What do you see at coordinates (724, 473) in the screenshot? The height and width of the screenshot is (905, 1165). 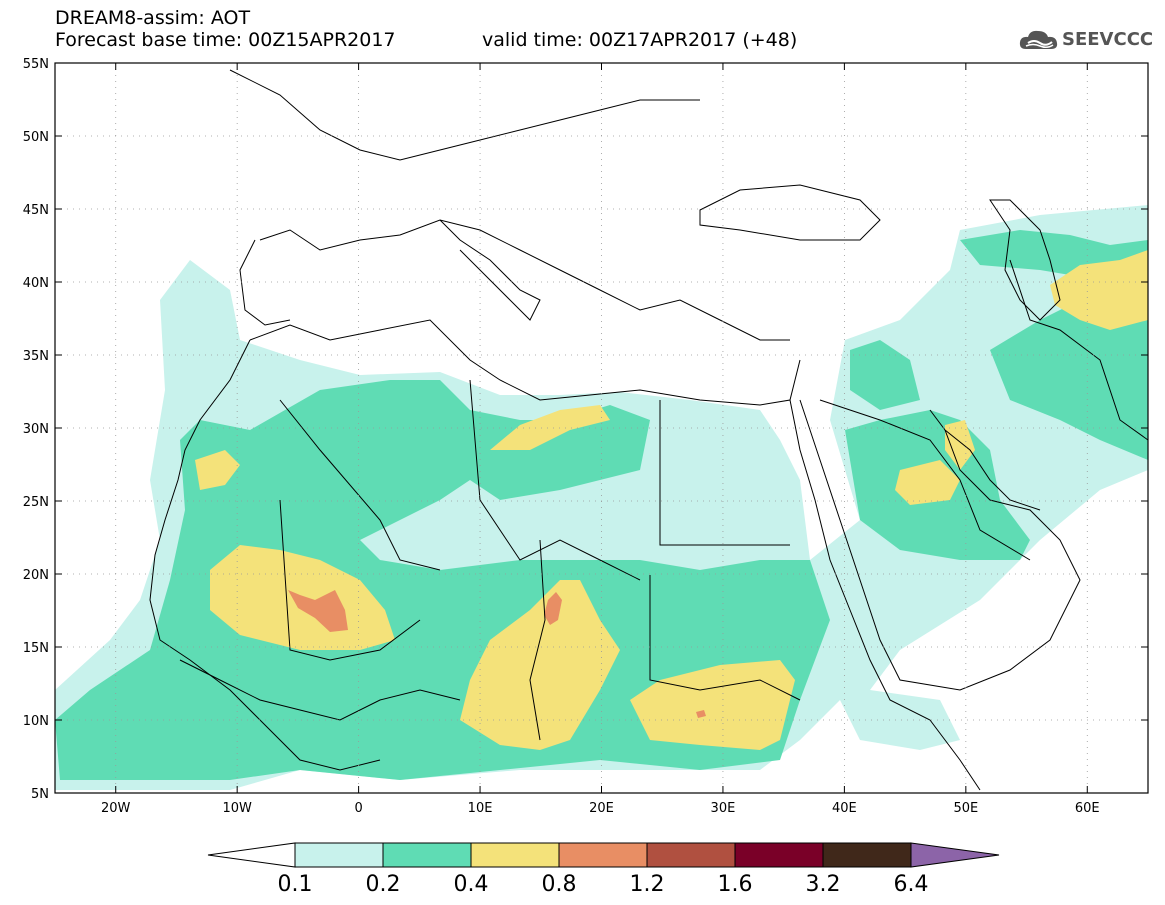 I see `border-egypt` at bounding box center [724, 473].